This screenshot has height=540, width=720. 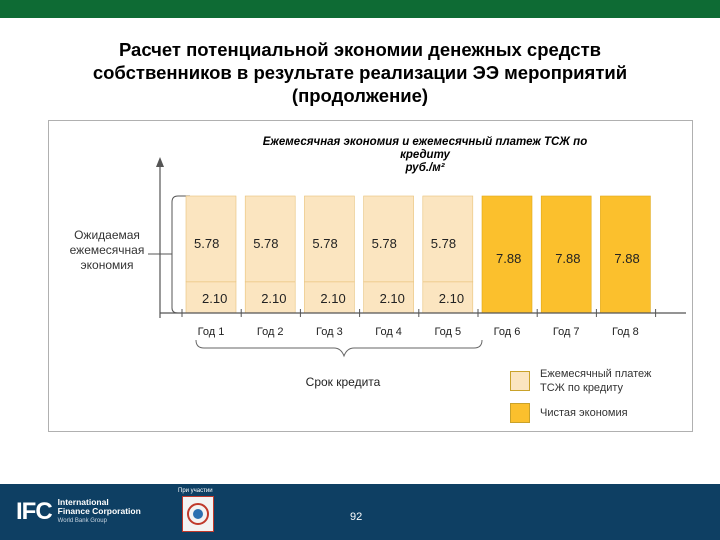 I want to click on tick-label-year-1: Год 1, so click(x=211, y=332).